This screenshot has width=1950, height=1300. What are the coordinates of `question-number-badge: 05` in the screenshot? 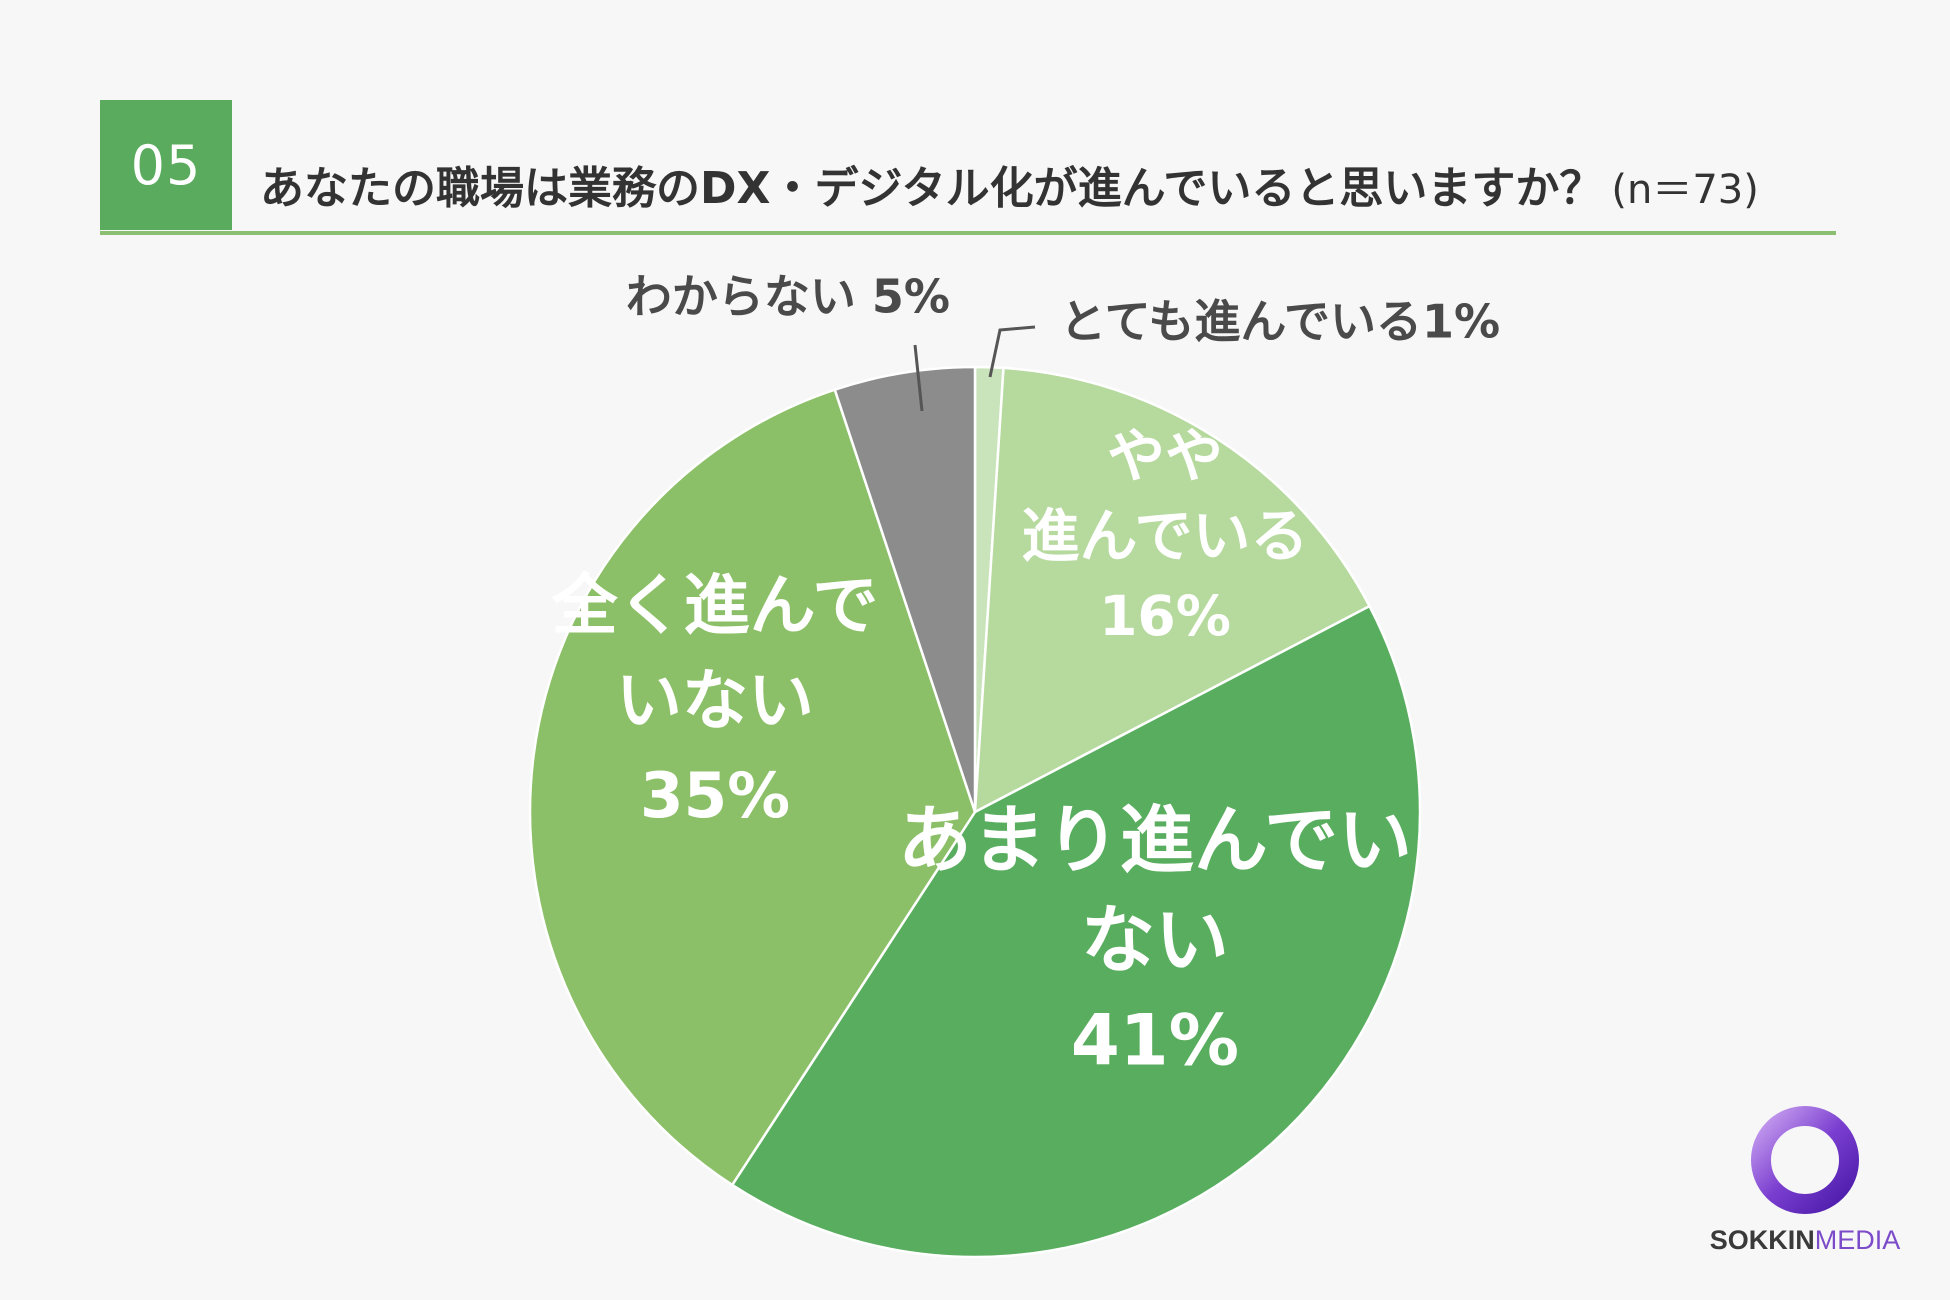 It's located at (166, 165).